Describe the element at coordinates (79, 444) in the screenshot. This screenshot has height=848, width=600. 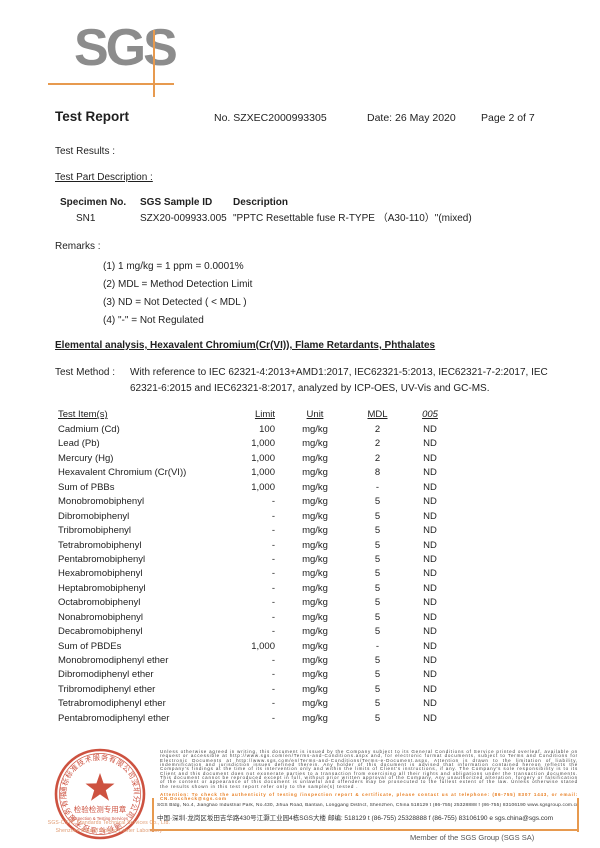
I see `cell-test-item: Lead (Pb)` at that location.